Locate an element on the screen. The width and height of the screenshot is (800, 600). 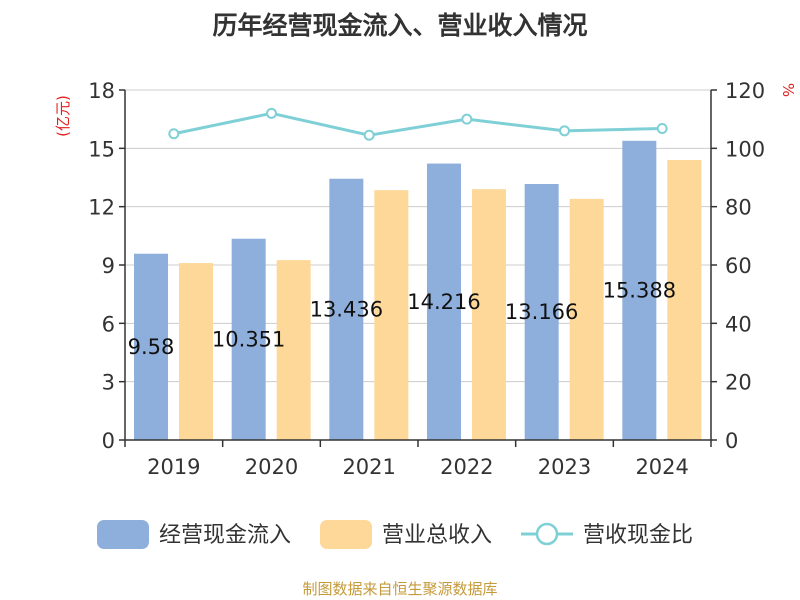
legend-swatch-cash-inflow is located at coordinates (123, 534).